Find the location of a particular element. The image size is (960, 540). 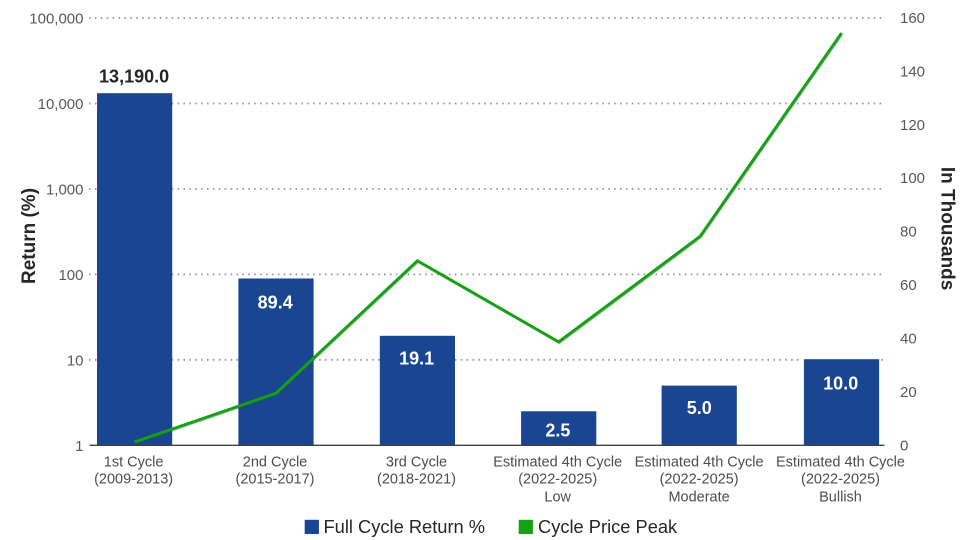

svg-text: 5.0 is located at coordinates (699, 408).